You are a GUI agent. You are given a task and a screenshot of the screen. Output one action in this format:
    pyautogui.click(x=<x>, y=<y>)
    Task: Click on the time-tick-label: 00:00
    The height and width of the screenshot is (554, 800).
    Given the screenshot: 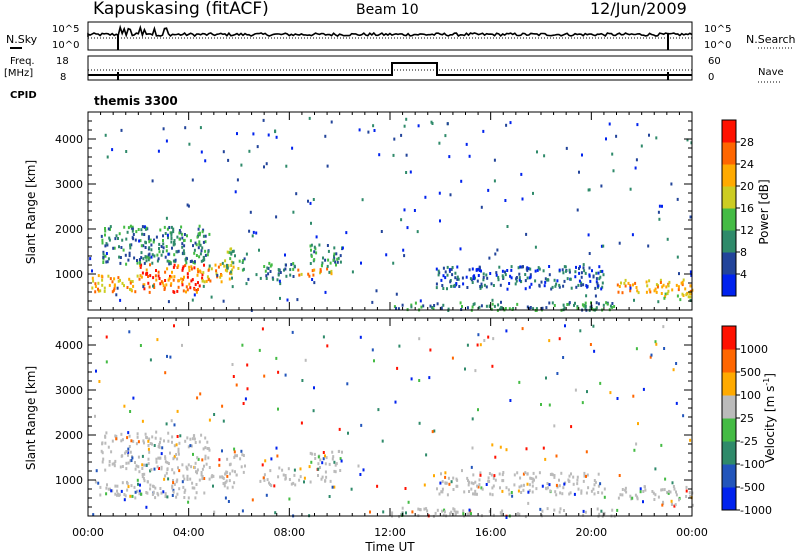 What is the action you would take?
    pyautogui.click(x=88, y=532)
    